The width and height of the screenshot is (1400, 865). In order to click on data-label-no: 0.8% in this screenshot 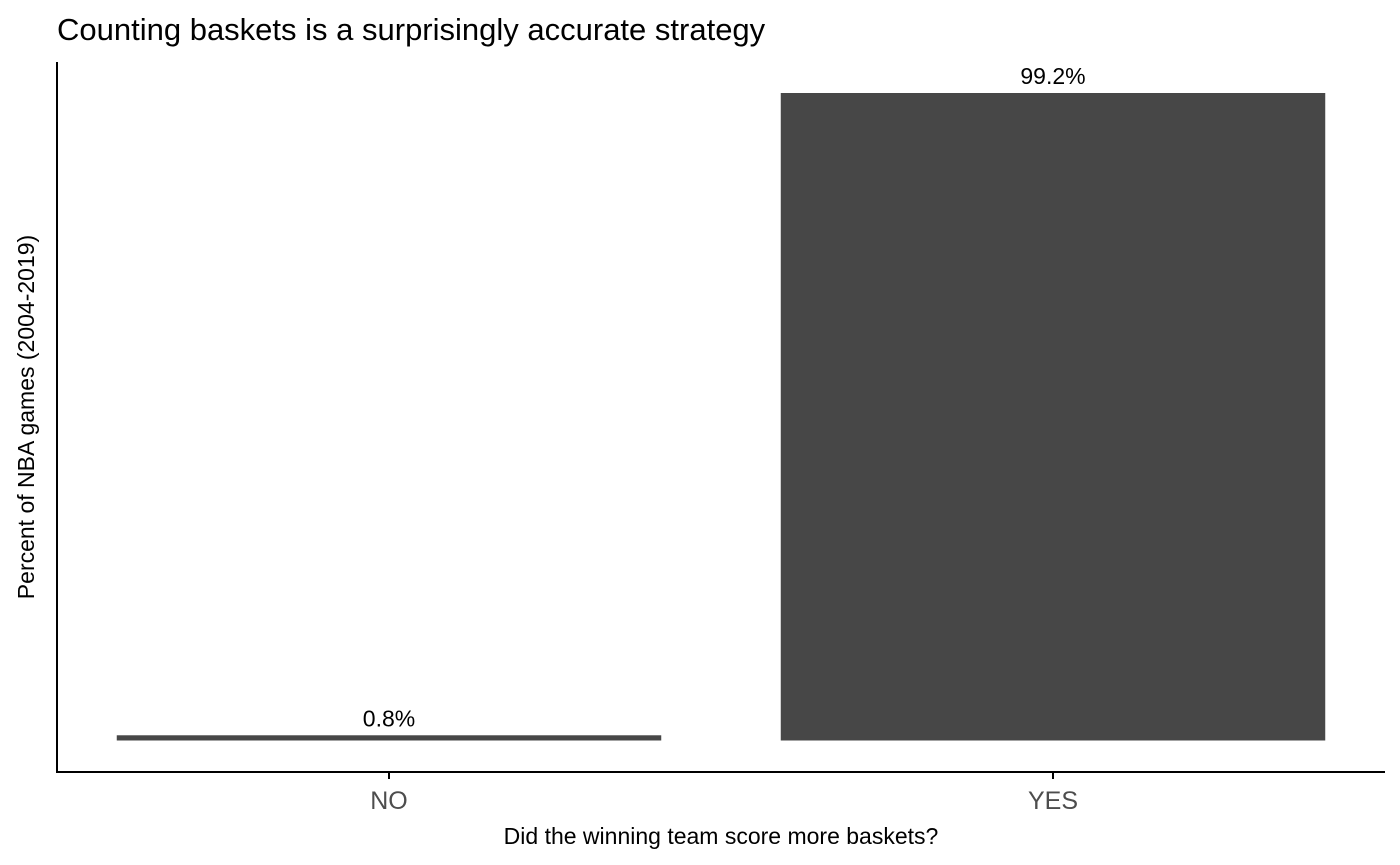, I will do `click(389, 718)`.